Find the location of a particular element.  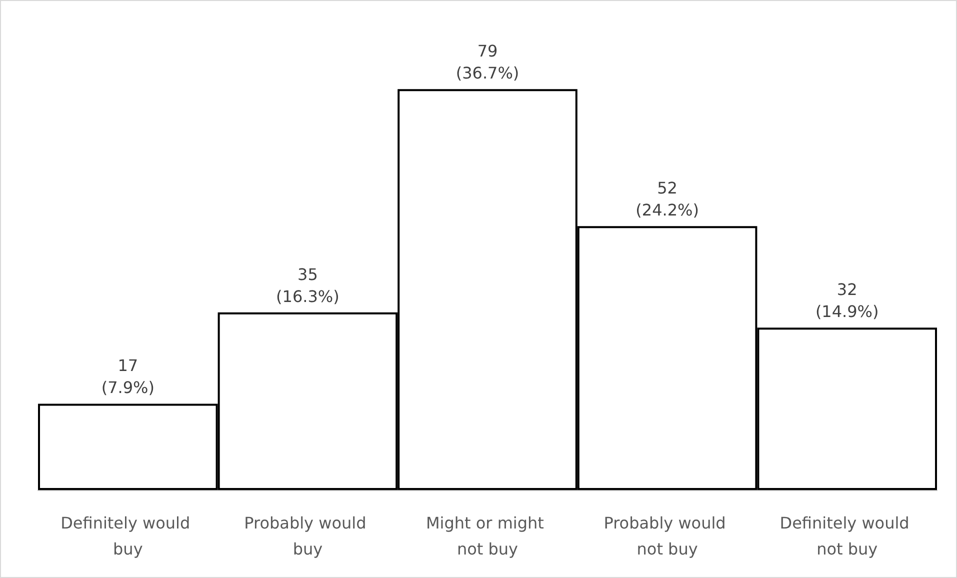

x-tick-label: Definitely would buy is located at coordinates (128, 536).